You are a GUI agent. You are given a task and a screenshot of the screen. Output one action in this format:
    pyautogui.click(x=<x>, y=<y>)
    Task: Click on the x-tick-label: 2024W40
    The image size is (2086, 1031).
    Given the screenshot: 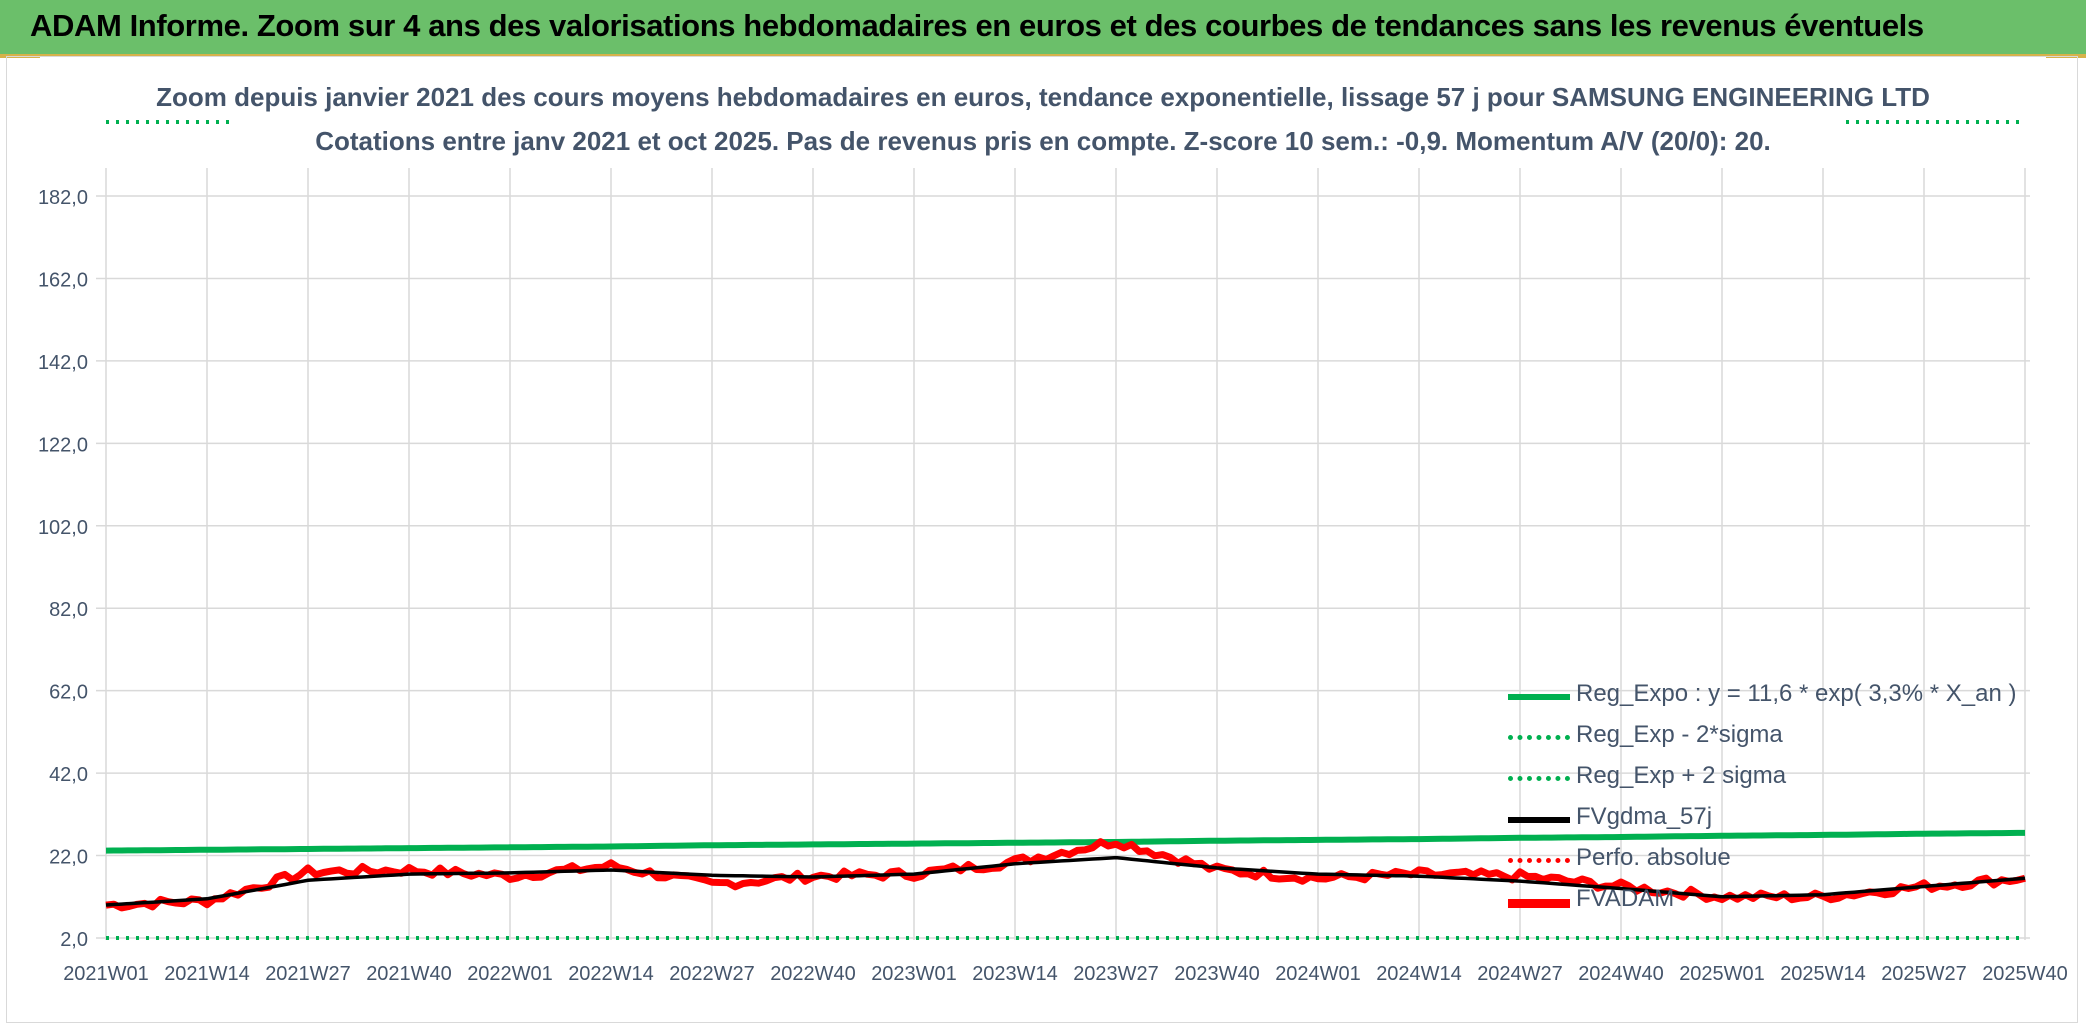 What is the action you would take?
    pyautogui.click(x=1621, y=974)
    